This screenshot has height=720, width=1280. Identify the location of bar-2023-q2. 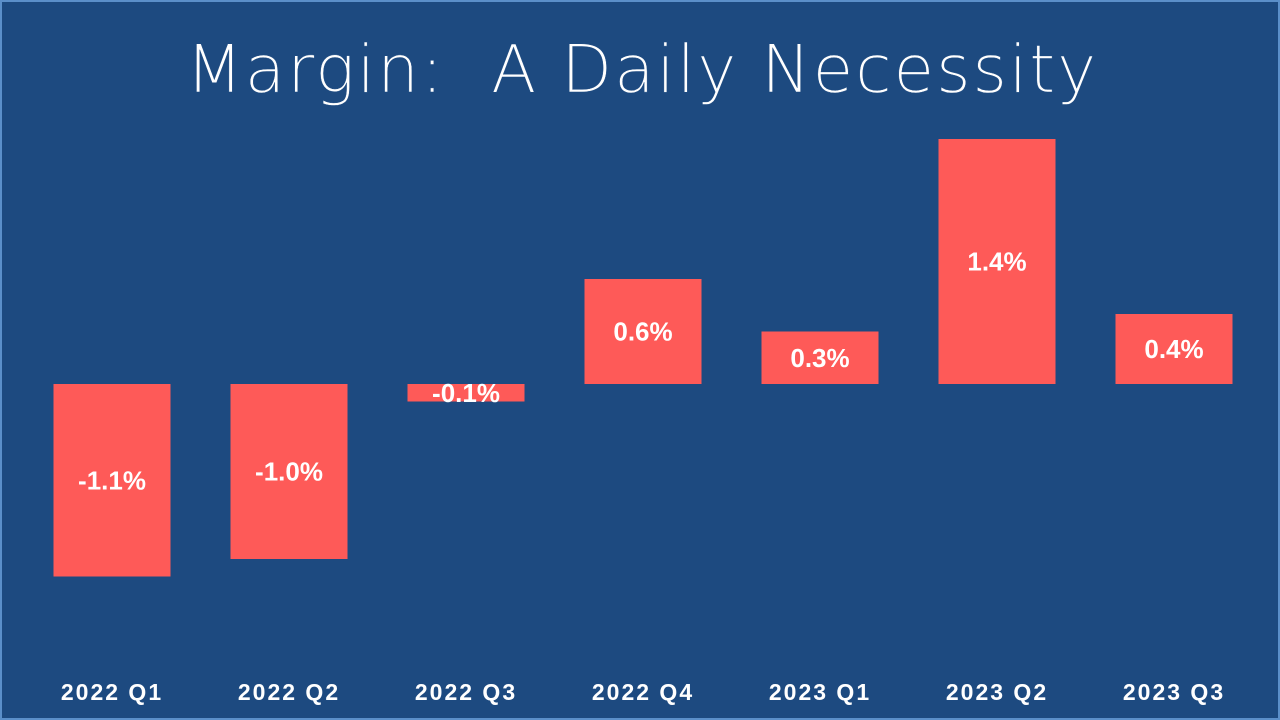
(997, 261).